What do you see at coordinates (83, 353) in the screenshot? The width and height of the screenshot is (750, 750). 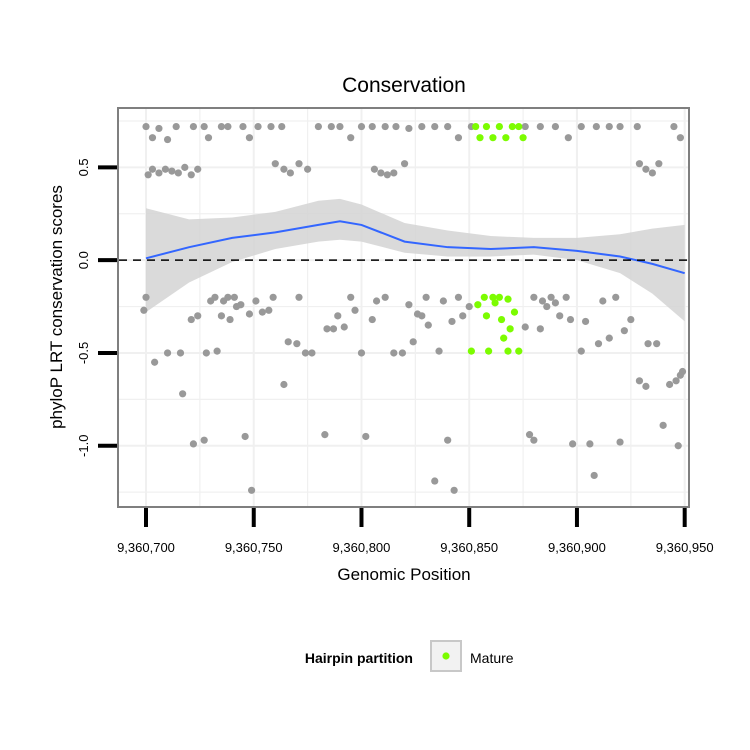 I see `y-tick-label: -0.5` at bounding box center [83, 353].